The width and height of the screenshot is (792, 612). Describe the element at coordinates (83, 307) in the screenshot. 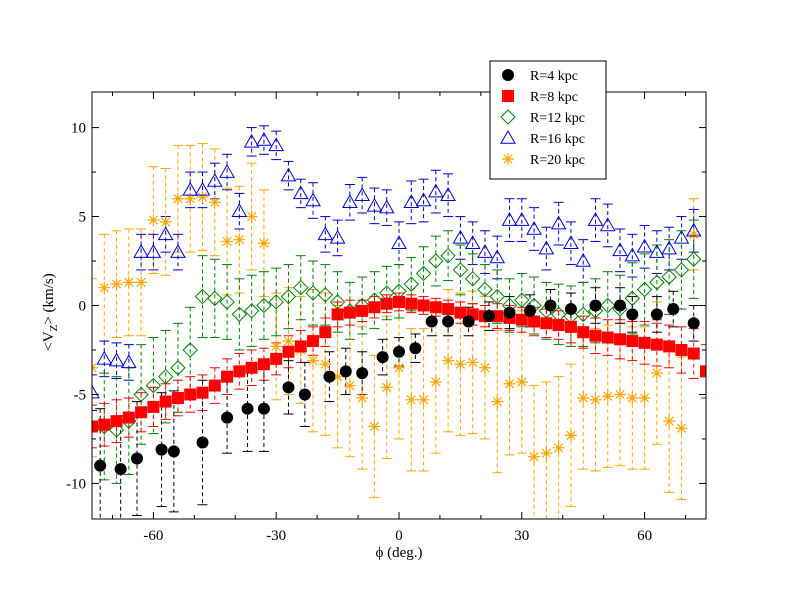

I see `y-tick-label: 0` at that location.